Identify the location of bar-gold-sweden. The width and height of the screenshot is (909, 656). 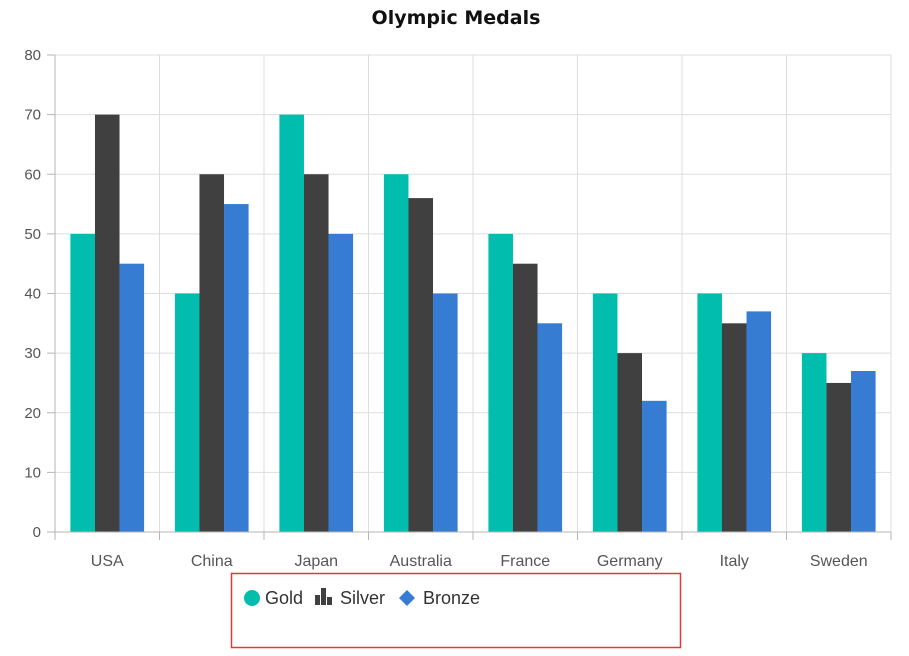
(814, 443).